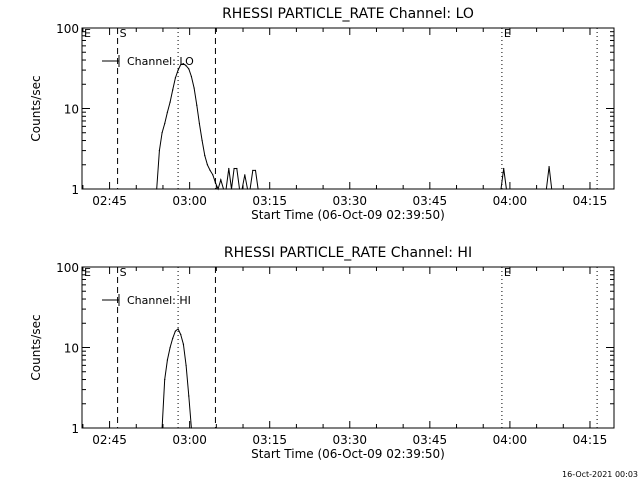 The image size is (640, 480). What do you see at coordinates (160, 61) in the screenshot?
I see `legend-label: Channel: LO` at bounding box center [160, 61].